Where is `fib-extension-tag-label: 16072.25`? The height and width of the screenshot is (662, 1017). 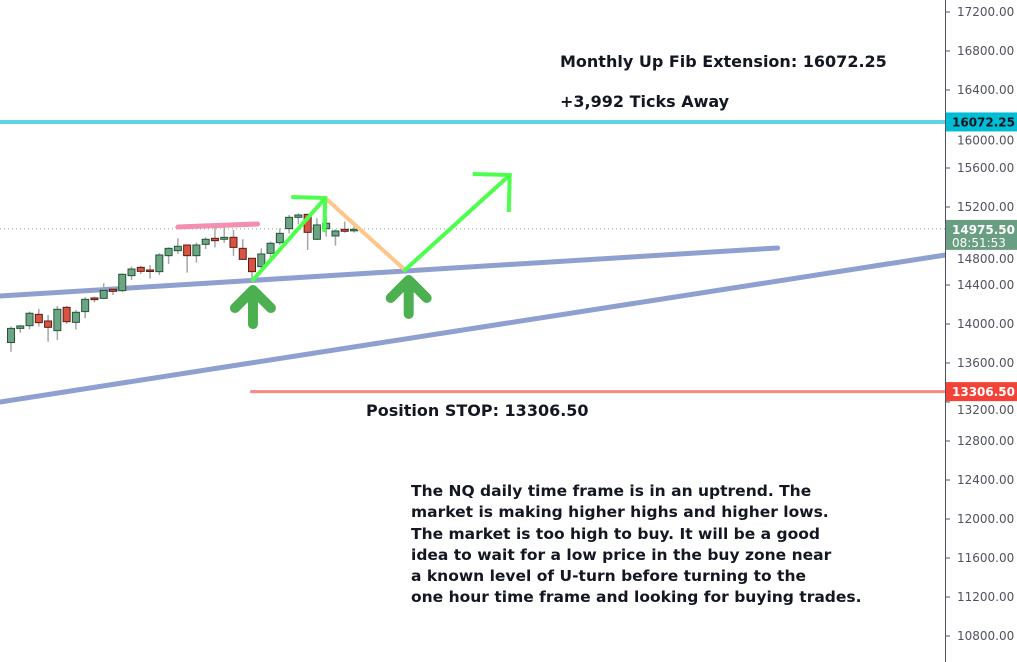
fib-extension-tag-label: 16072.25 is located at coordinates (983, 122).